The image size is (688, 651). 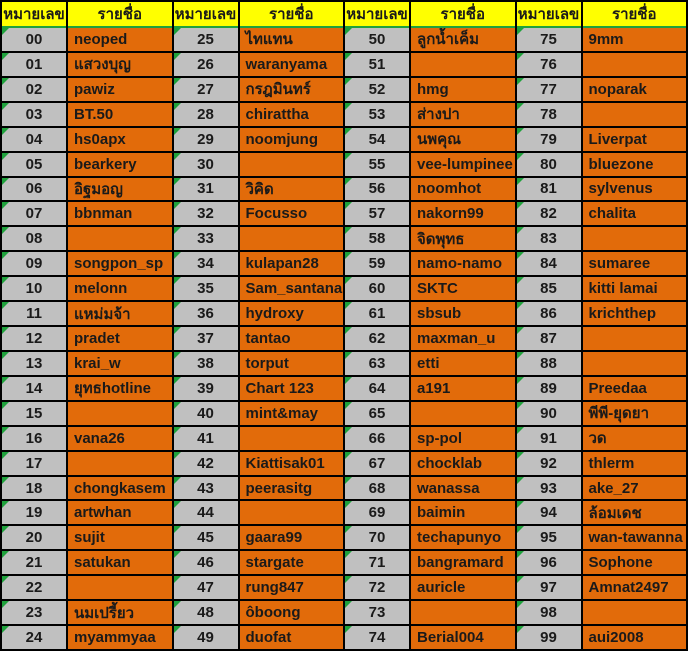 What do you see at coordinates (34, 513) in the screenshot?
I see `number-cell: 19` at bounding box center [34, 513].